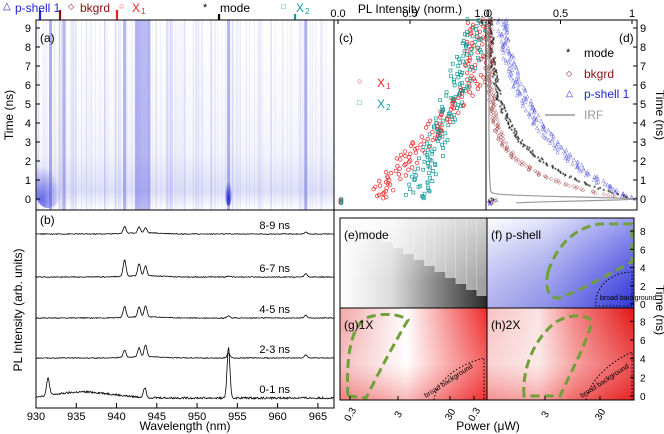 This screenshot has width=664, height=434. What do you see at coordinates (459, 379) in the screenshot?
I see `panel-g-background-outline` at bounding box center [459, 379].